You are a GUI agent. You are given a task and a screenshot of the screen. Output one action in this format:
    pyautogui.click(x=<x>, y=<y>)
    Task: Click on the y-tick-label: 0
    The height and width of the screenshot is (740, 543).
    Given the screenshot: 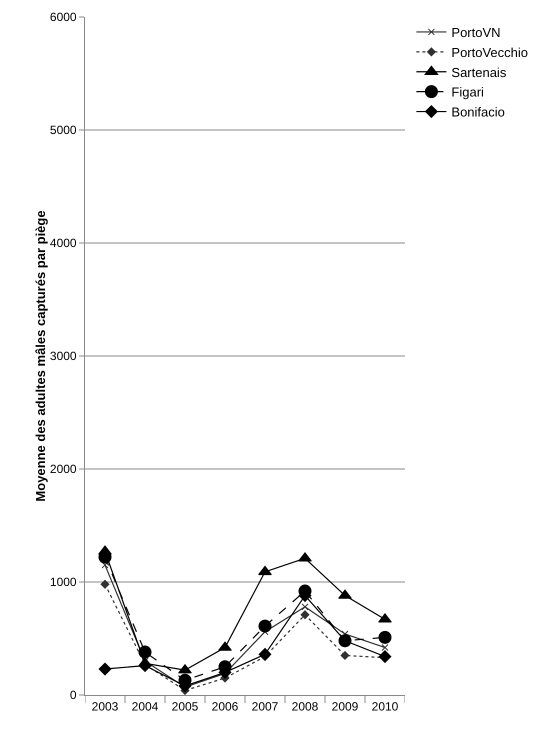 What is the action you would take?
    pyautogui.click(x=73, y=695)
    